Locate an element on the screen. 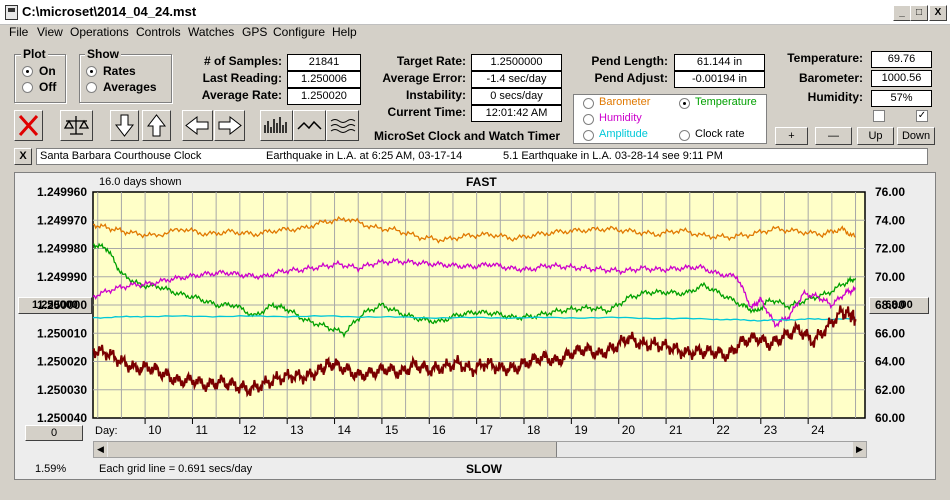 The width and height of the screenshot is (950, 500). barometer-series-line is located at coordinates (474, 229).